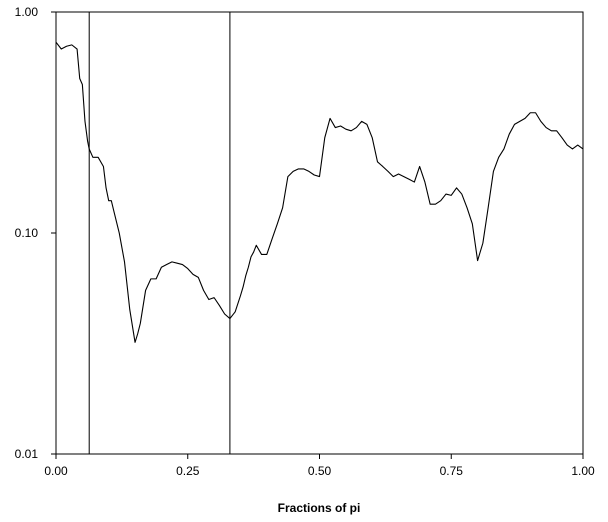 This screenshot has width=608, height=522. What do you see at coordinates (319, 508) in the screenshot?
I see `x-axis-title: Fractions of pi` at bounding box center [319, 508].